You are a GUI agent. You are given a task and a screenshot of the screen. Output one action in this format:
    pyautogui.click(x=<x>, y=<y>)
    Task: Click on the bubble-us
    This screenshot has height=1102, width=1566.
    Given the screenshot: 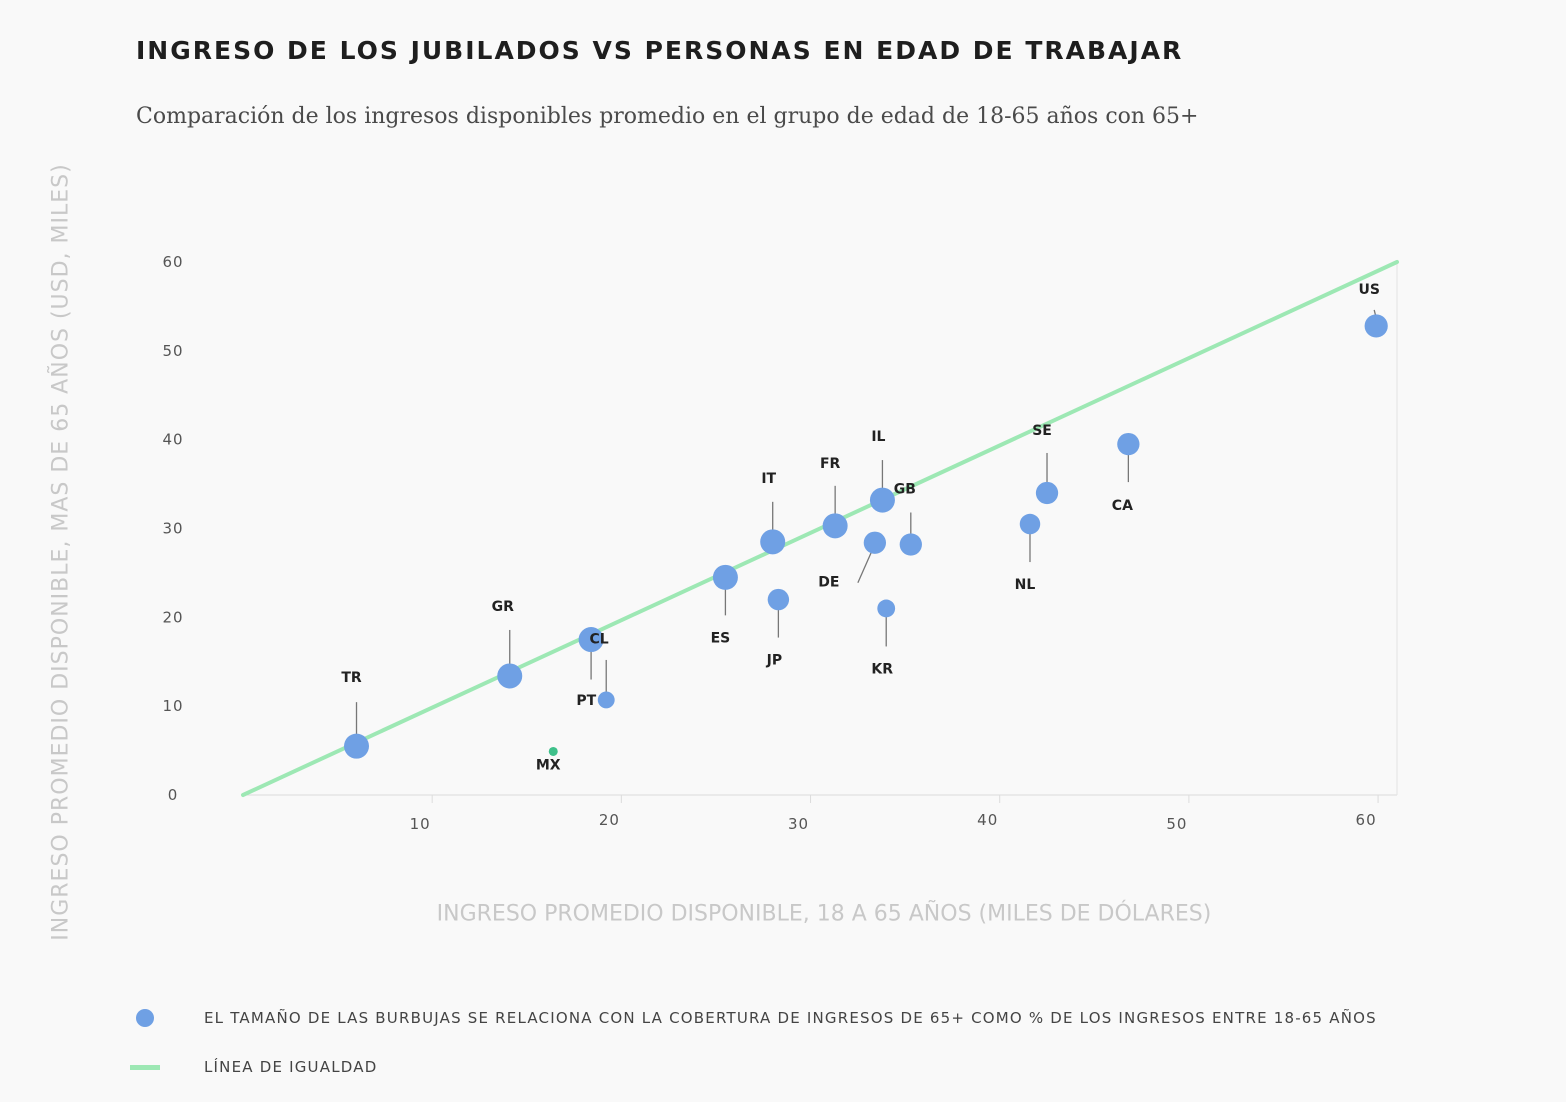 What is the action you would take?
    pyautogui.click(x=1376, y=326)
    